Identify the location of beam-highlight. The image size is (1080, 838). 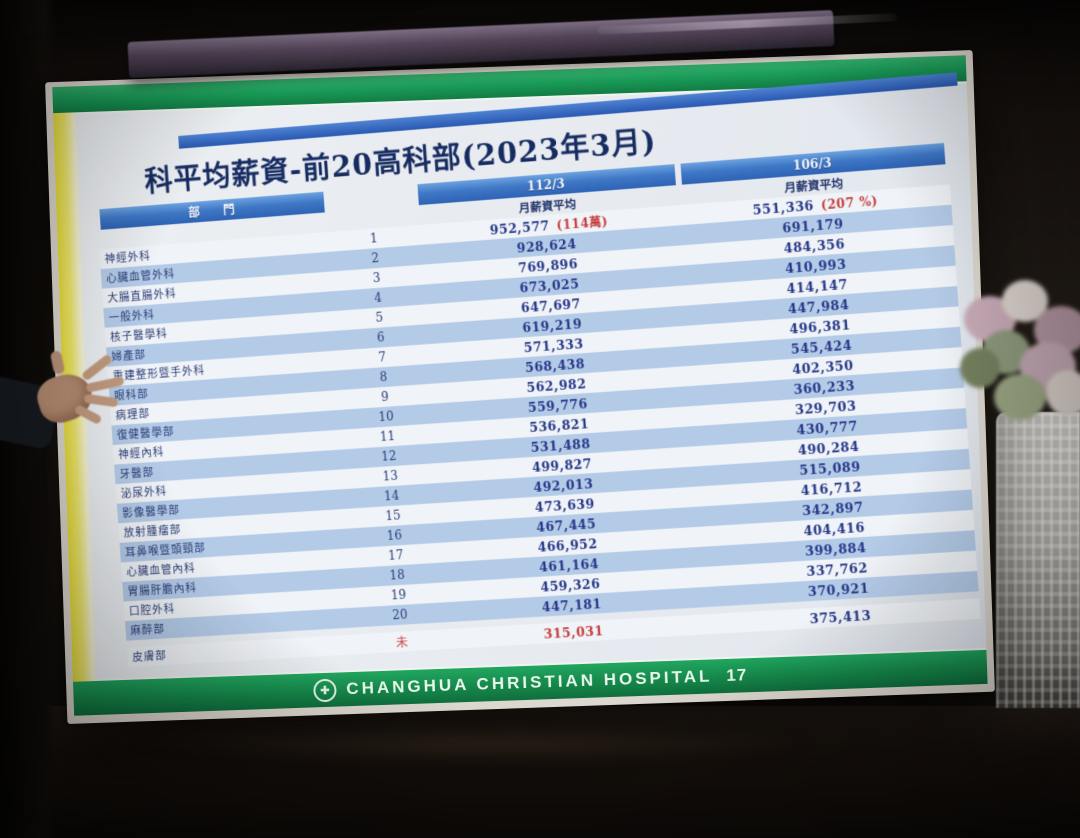
(747, 24).